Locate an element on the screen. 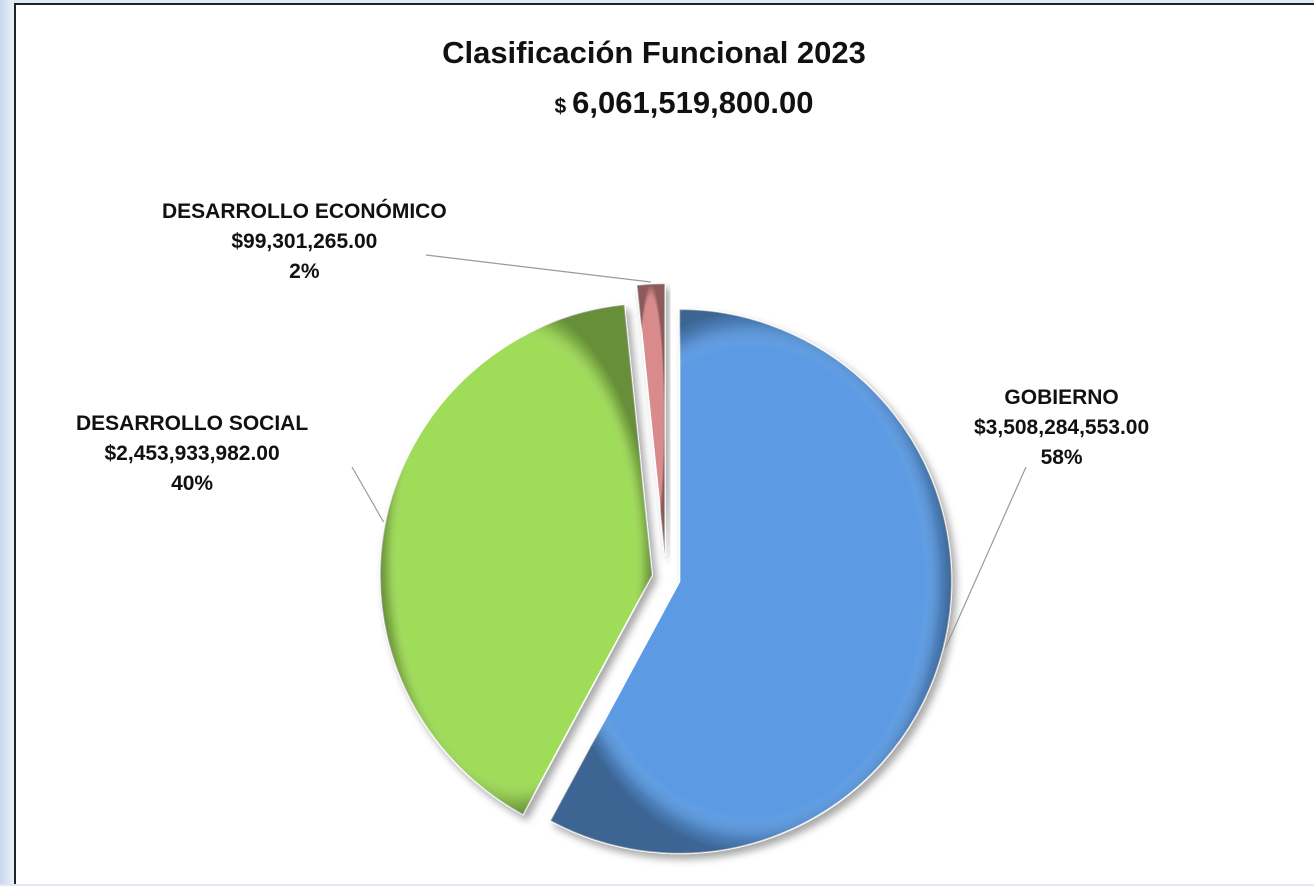 The width and height of the screenshot is (1314, 886). slice-name: DESARROLLO SOCIAL is located at coordinates (192, 423).